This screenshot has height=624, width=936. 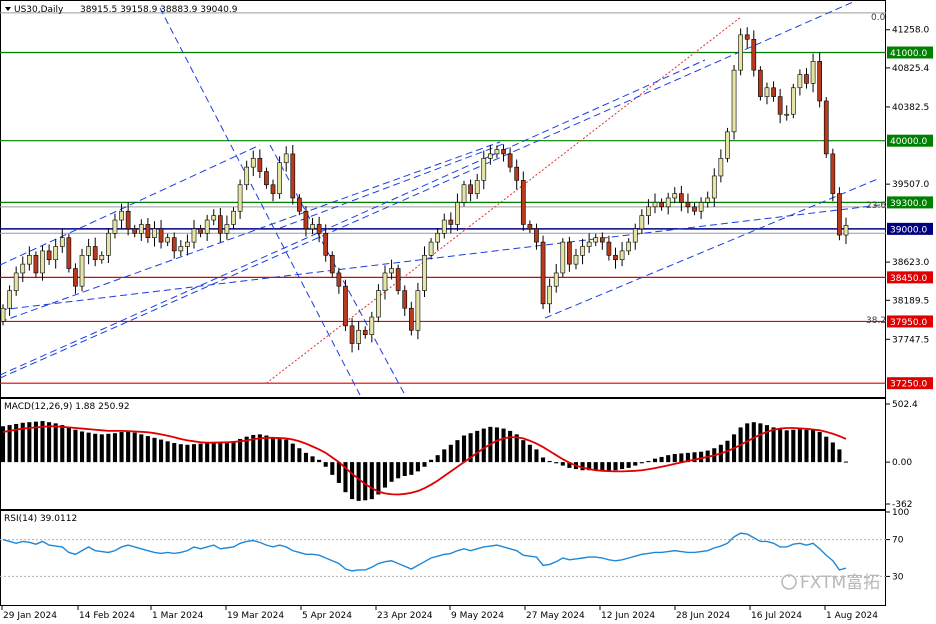 I want to click on fxtm-logo: FXTM富拓, so click(x=830, y=583).